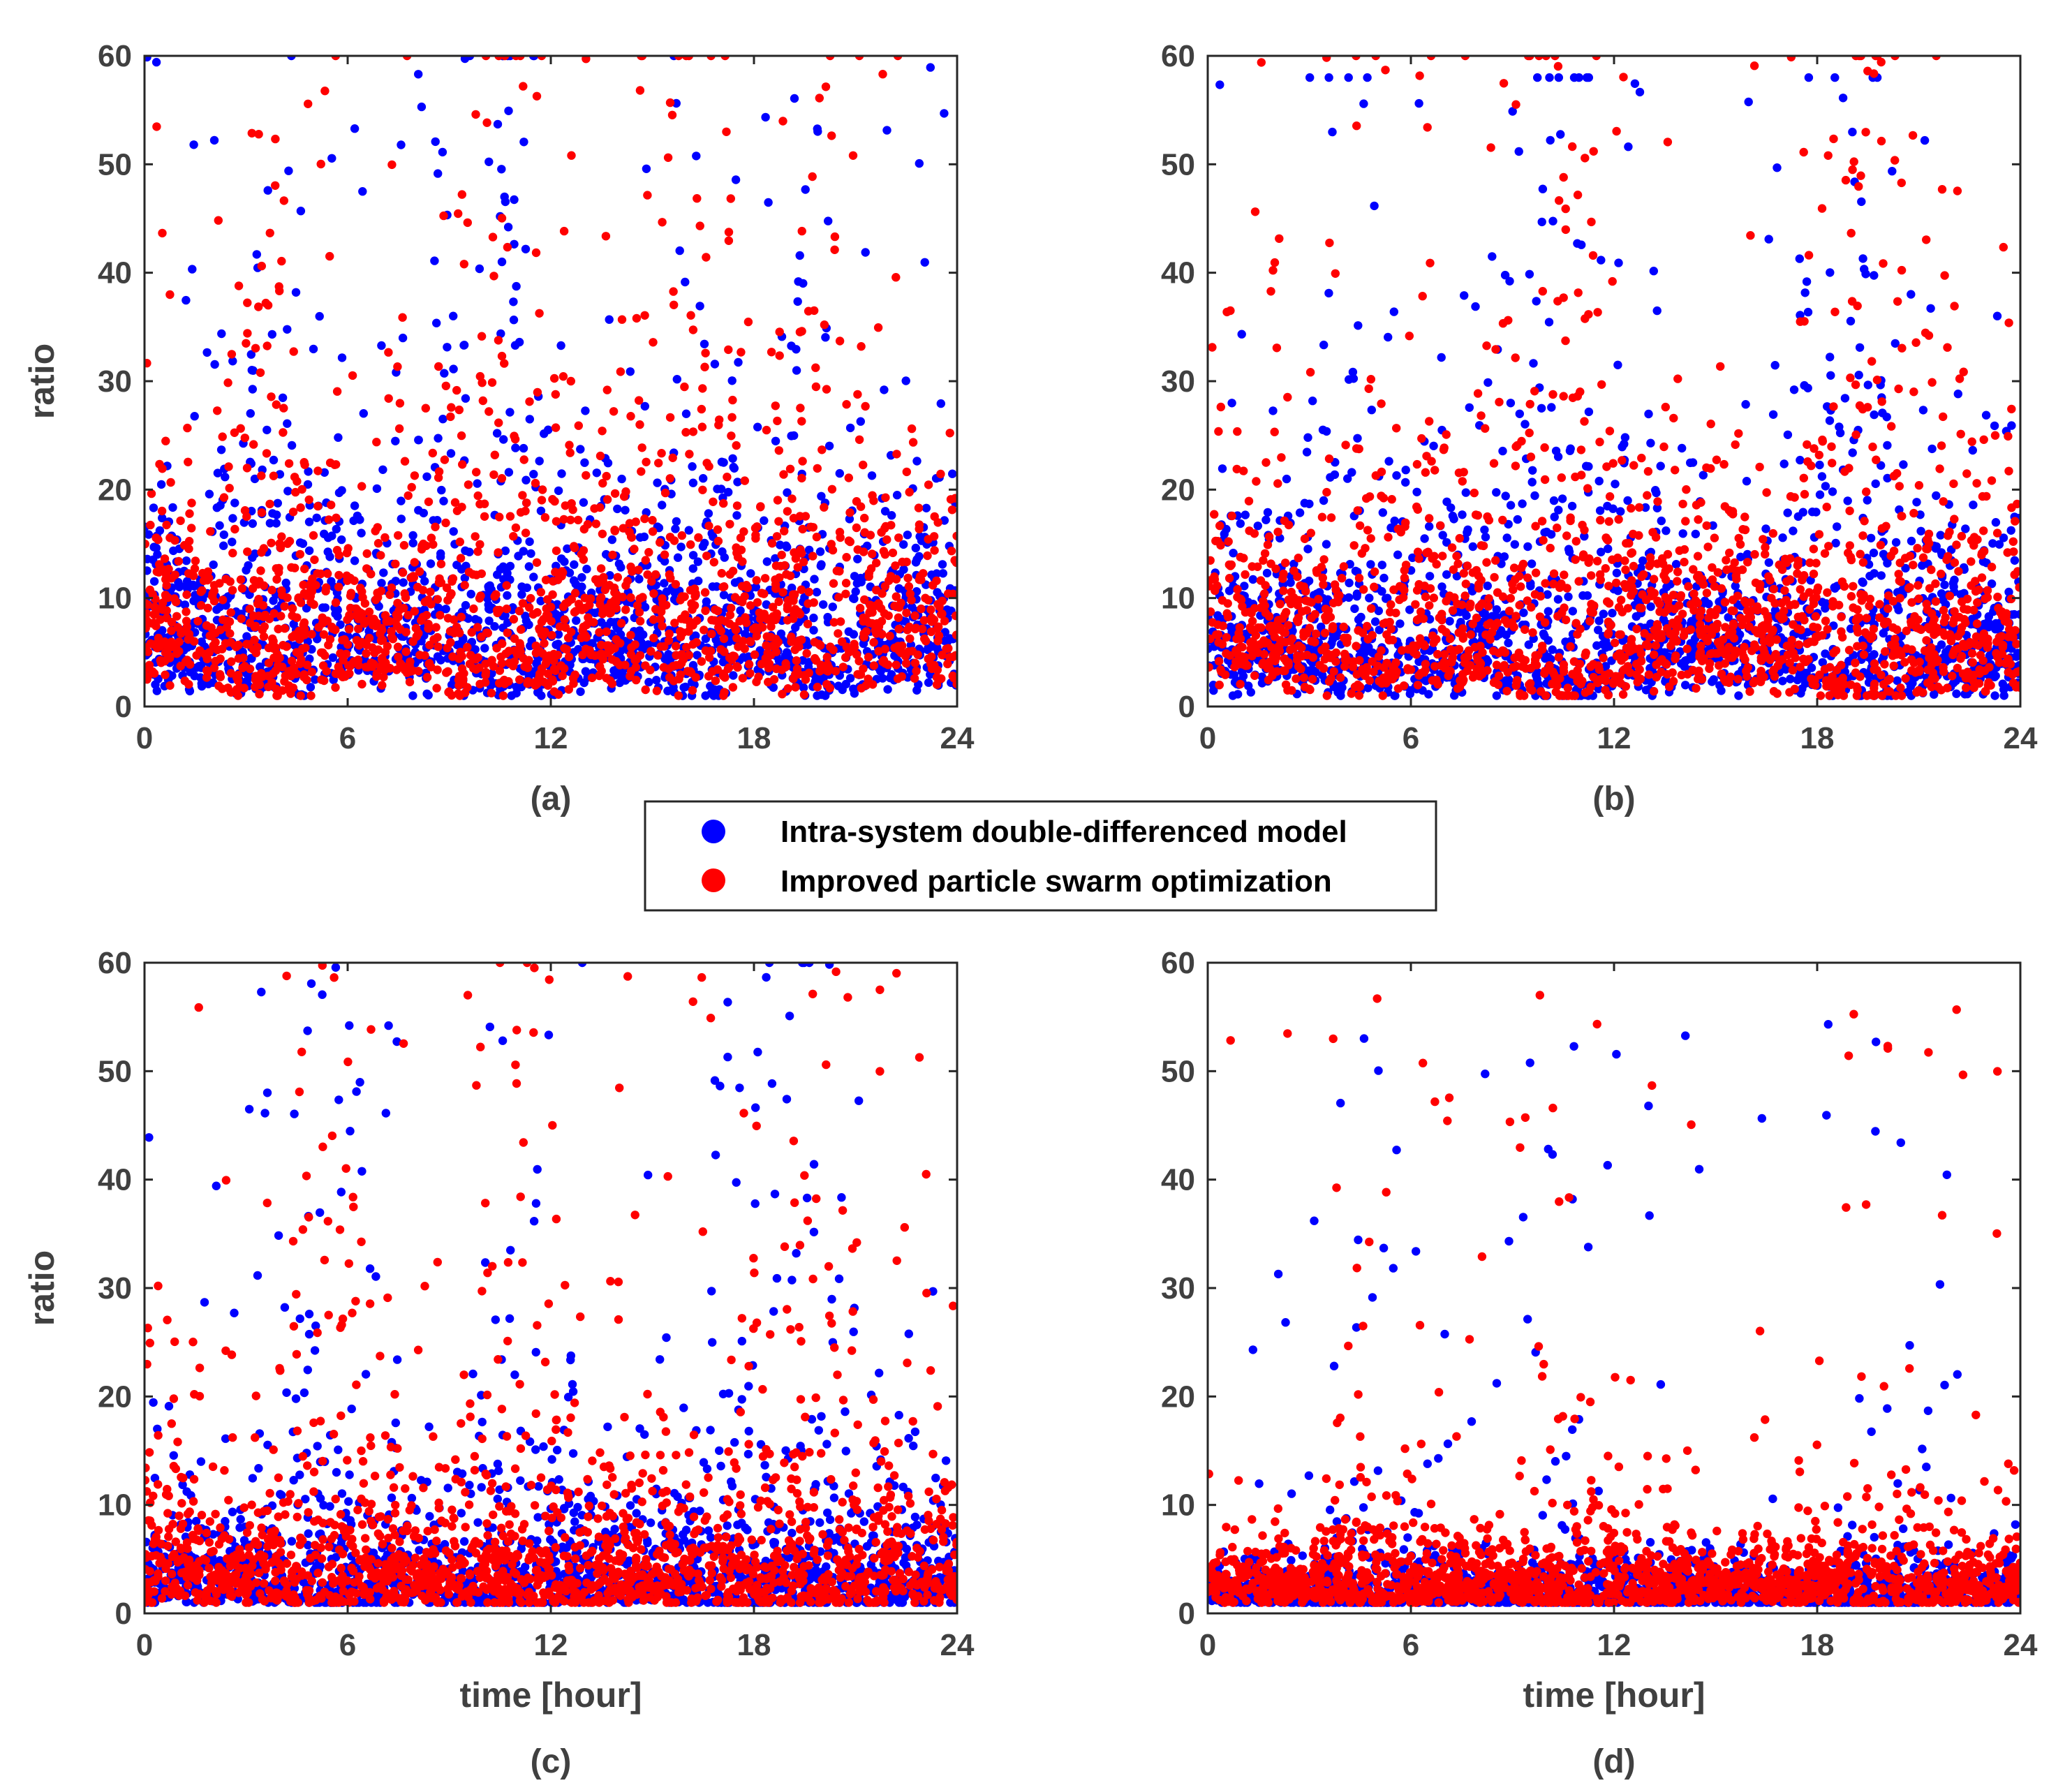 Image resolution: width=2072 pixels, height=1790 pixels. I want to click on x-tick-label: 24, so click(957, 738).